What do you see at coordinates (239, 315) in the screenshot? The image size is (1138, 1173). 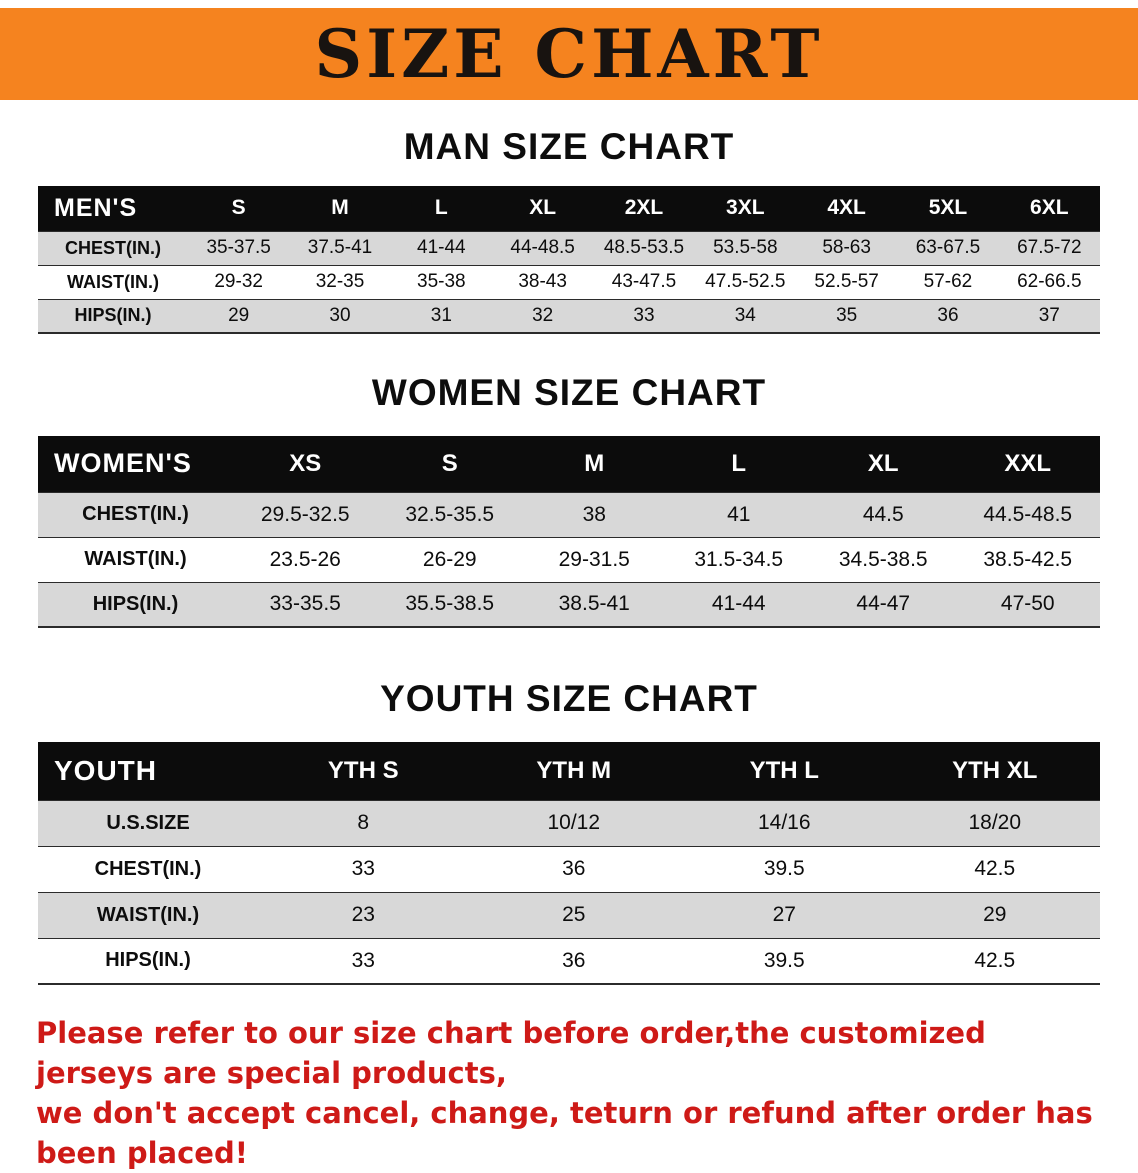 I see `cell-value: 29` at bounding box center [239, 315].